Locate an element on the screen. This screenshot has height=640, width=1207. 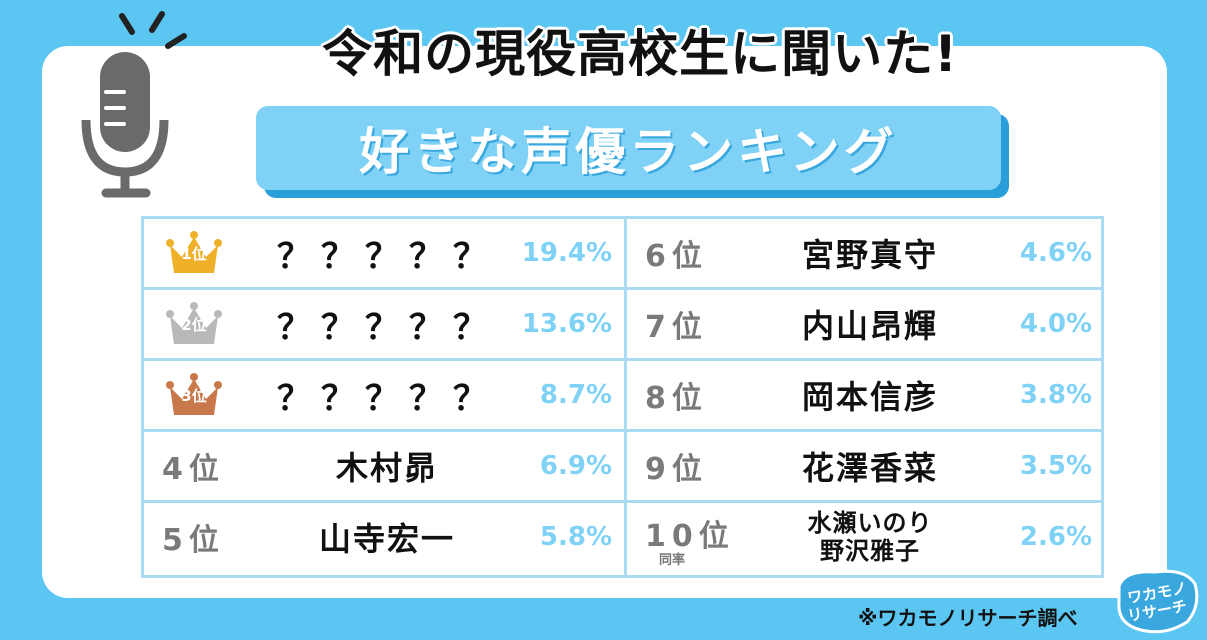
rank-label: 10位 is located at coordinates (690, 536).